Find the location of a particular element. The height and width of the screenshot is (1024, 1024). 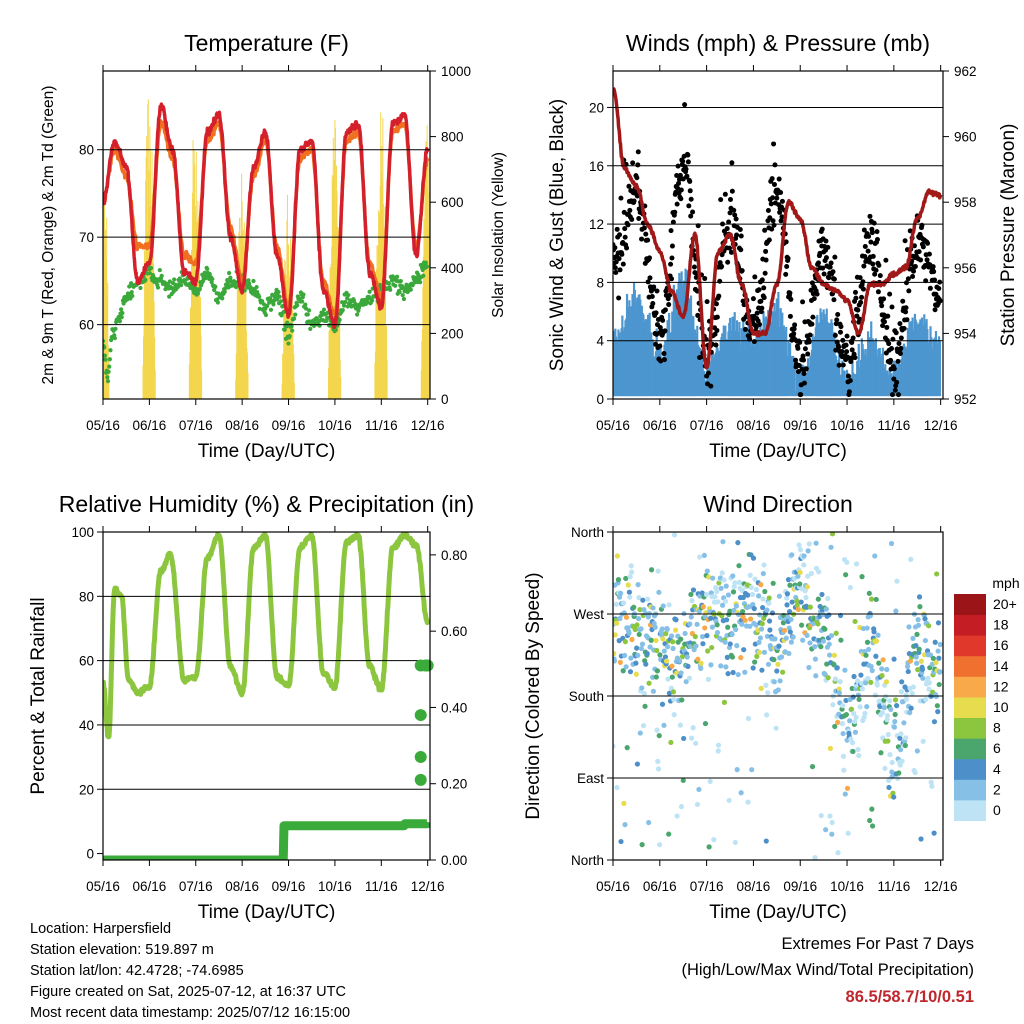

y2-tick-label: 1000 is located at coordinates (456, 71).